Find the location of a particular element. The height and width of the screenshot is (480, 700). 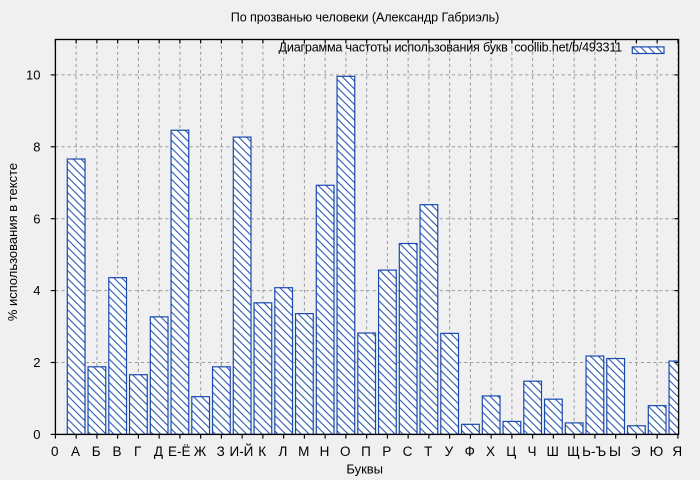

svg-text: А is located at coordinates (75, 451).